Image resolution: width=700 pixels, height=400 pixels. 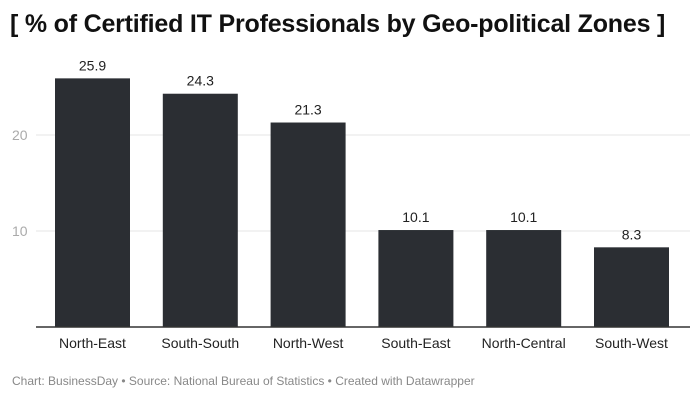 What do you see at coordinates (307, 110) in the screenshot?
I see `data-label: 21.3` at bounding box center [307, 110].